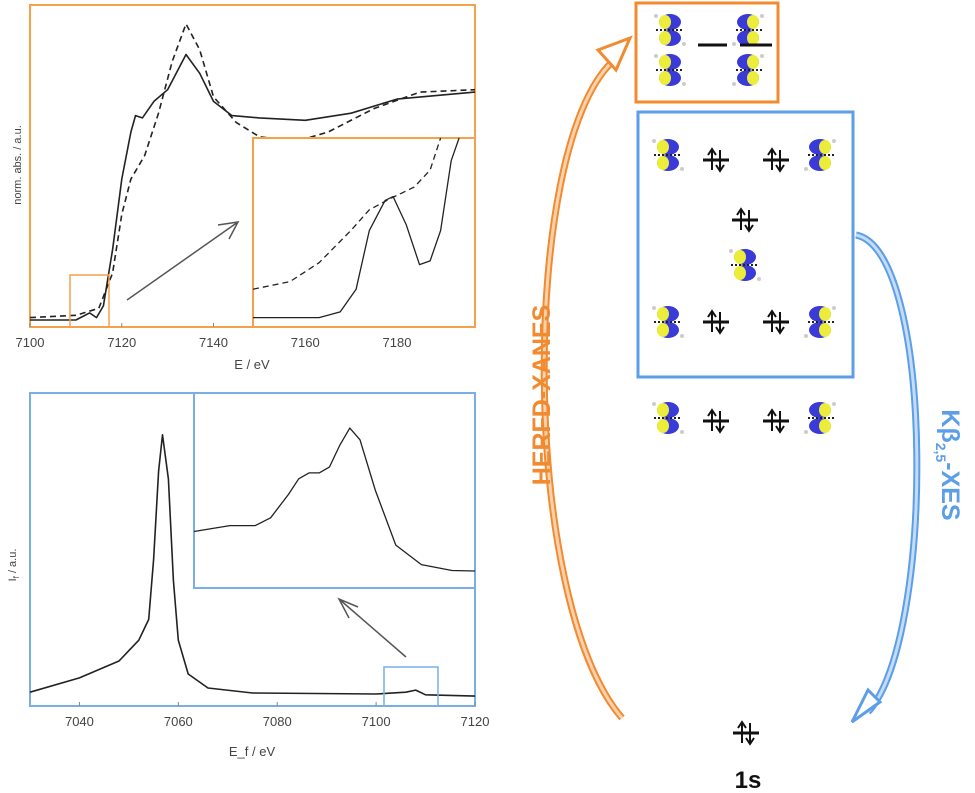 The width and height of the screenshot is (975, 793). I want to click on xes-x-tick-label: 7100, so click(376, 721).